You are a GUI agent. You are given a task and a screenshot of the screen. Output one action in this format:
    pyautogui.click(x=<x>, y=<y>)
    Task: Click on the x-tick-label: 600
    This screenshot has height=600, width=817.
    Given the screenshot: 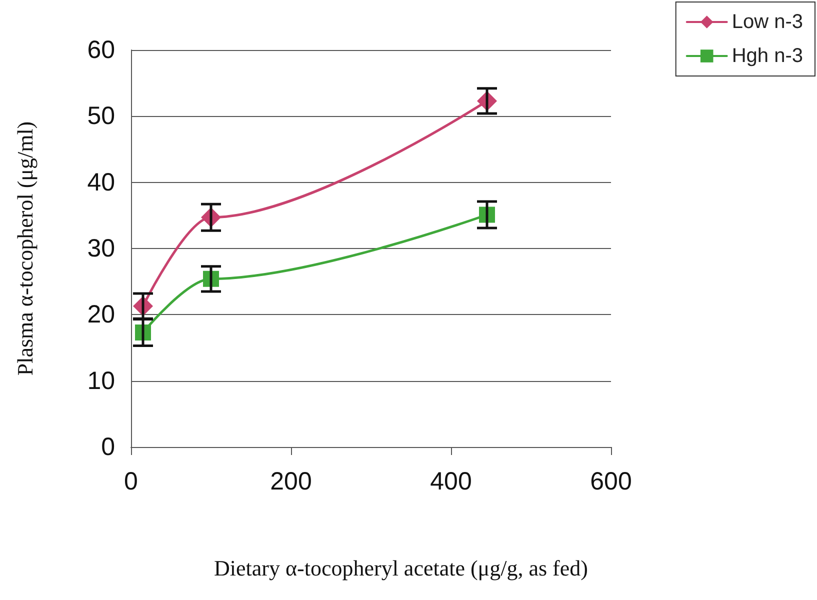 What is the action you would take?
    pyautogui.click(x=611, y=482)
    